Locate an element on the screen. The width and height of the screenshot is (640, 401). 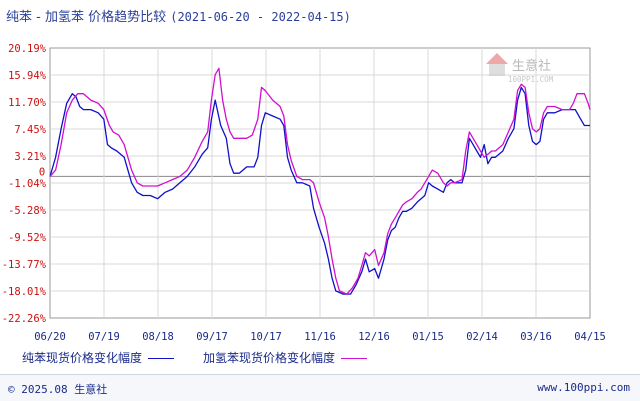
x-tick-label: 07/19 is located at coordinates (104, 337).